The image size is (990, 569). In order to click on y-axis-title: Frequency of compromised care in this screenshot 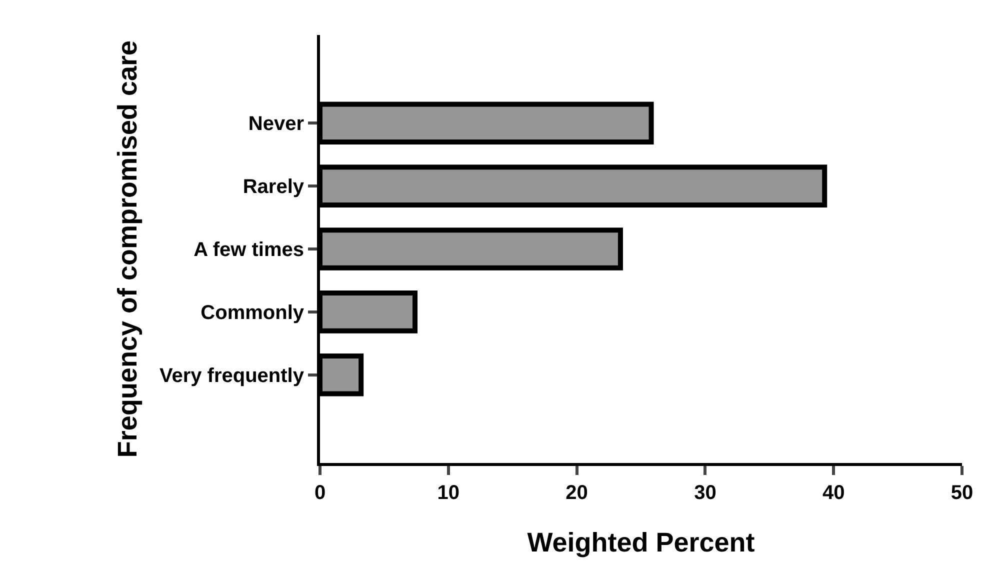, I will do `click(127, 249)`.